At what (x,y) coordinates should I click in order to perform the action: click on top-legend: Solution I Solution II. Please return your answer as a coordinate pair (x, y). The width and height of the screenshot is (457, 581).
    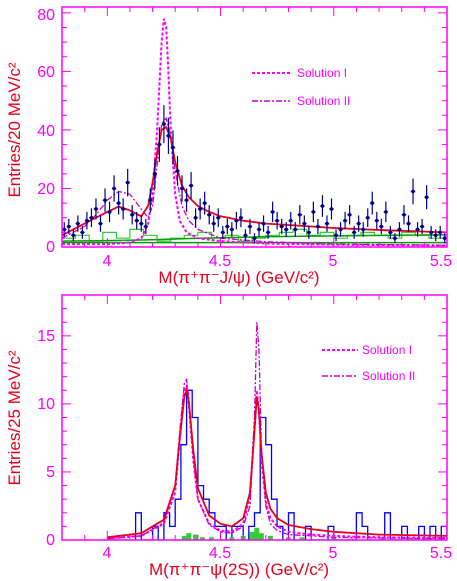
    Looking at the image, I should click on (301, 87).